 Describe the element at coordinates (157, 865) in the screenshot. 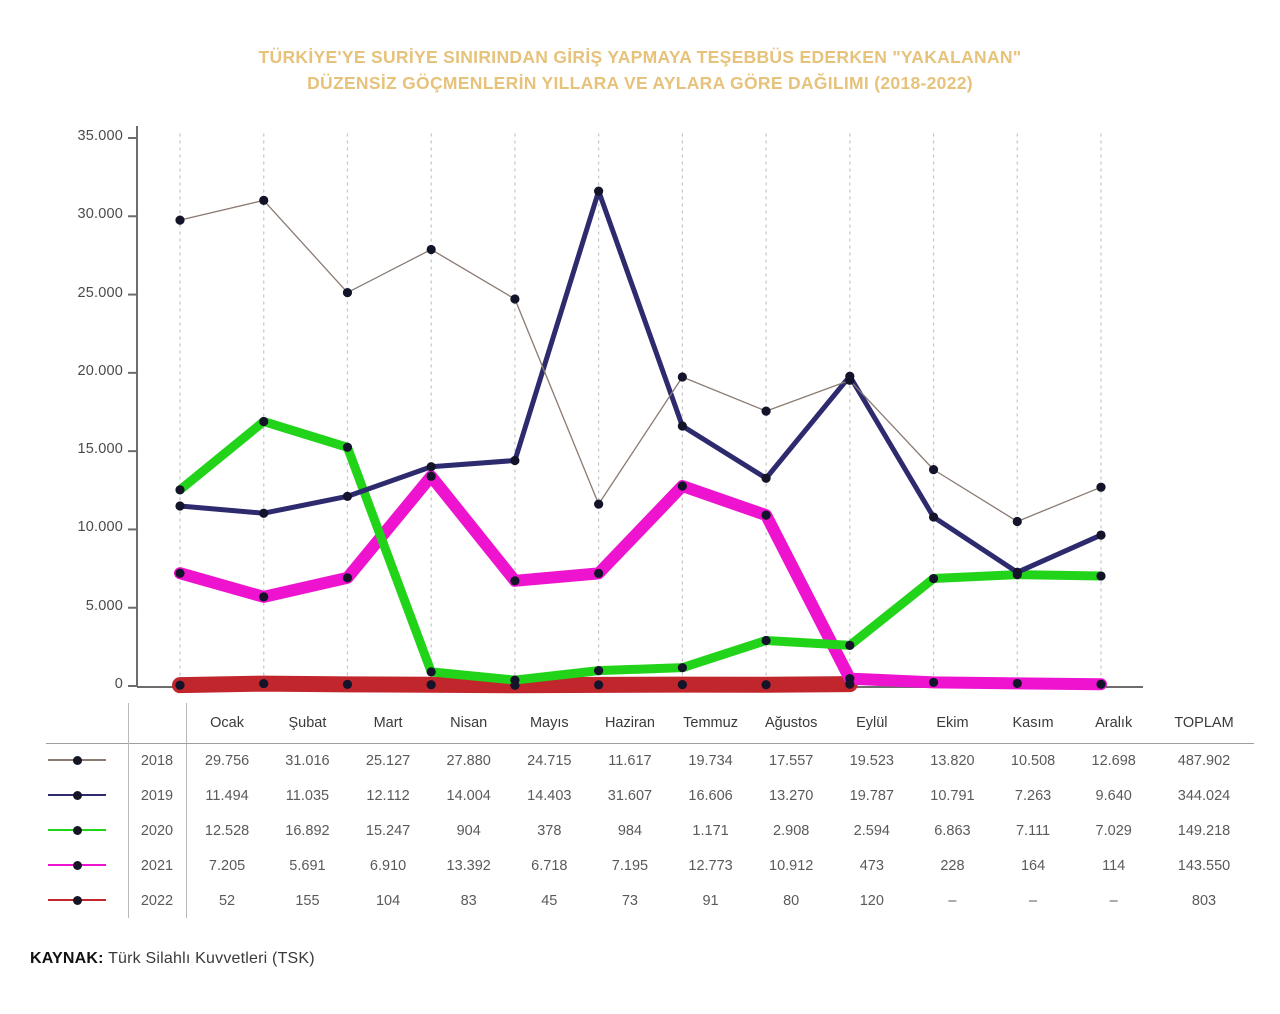

I see `table-cell-year: 2021` at that location.